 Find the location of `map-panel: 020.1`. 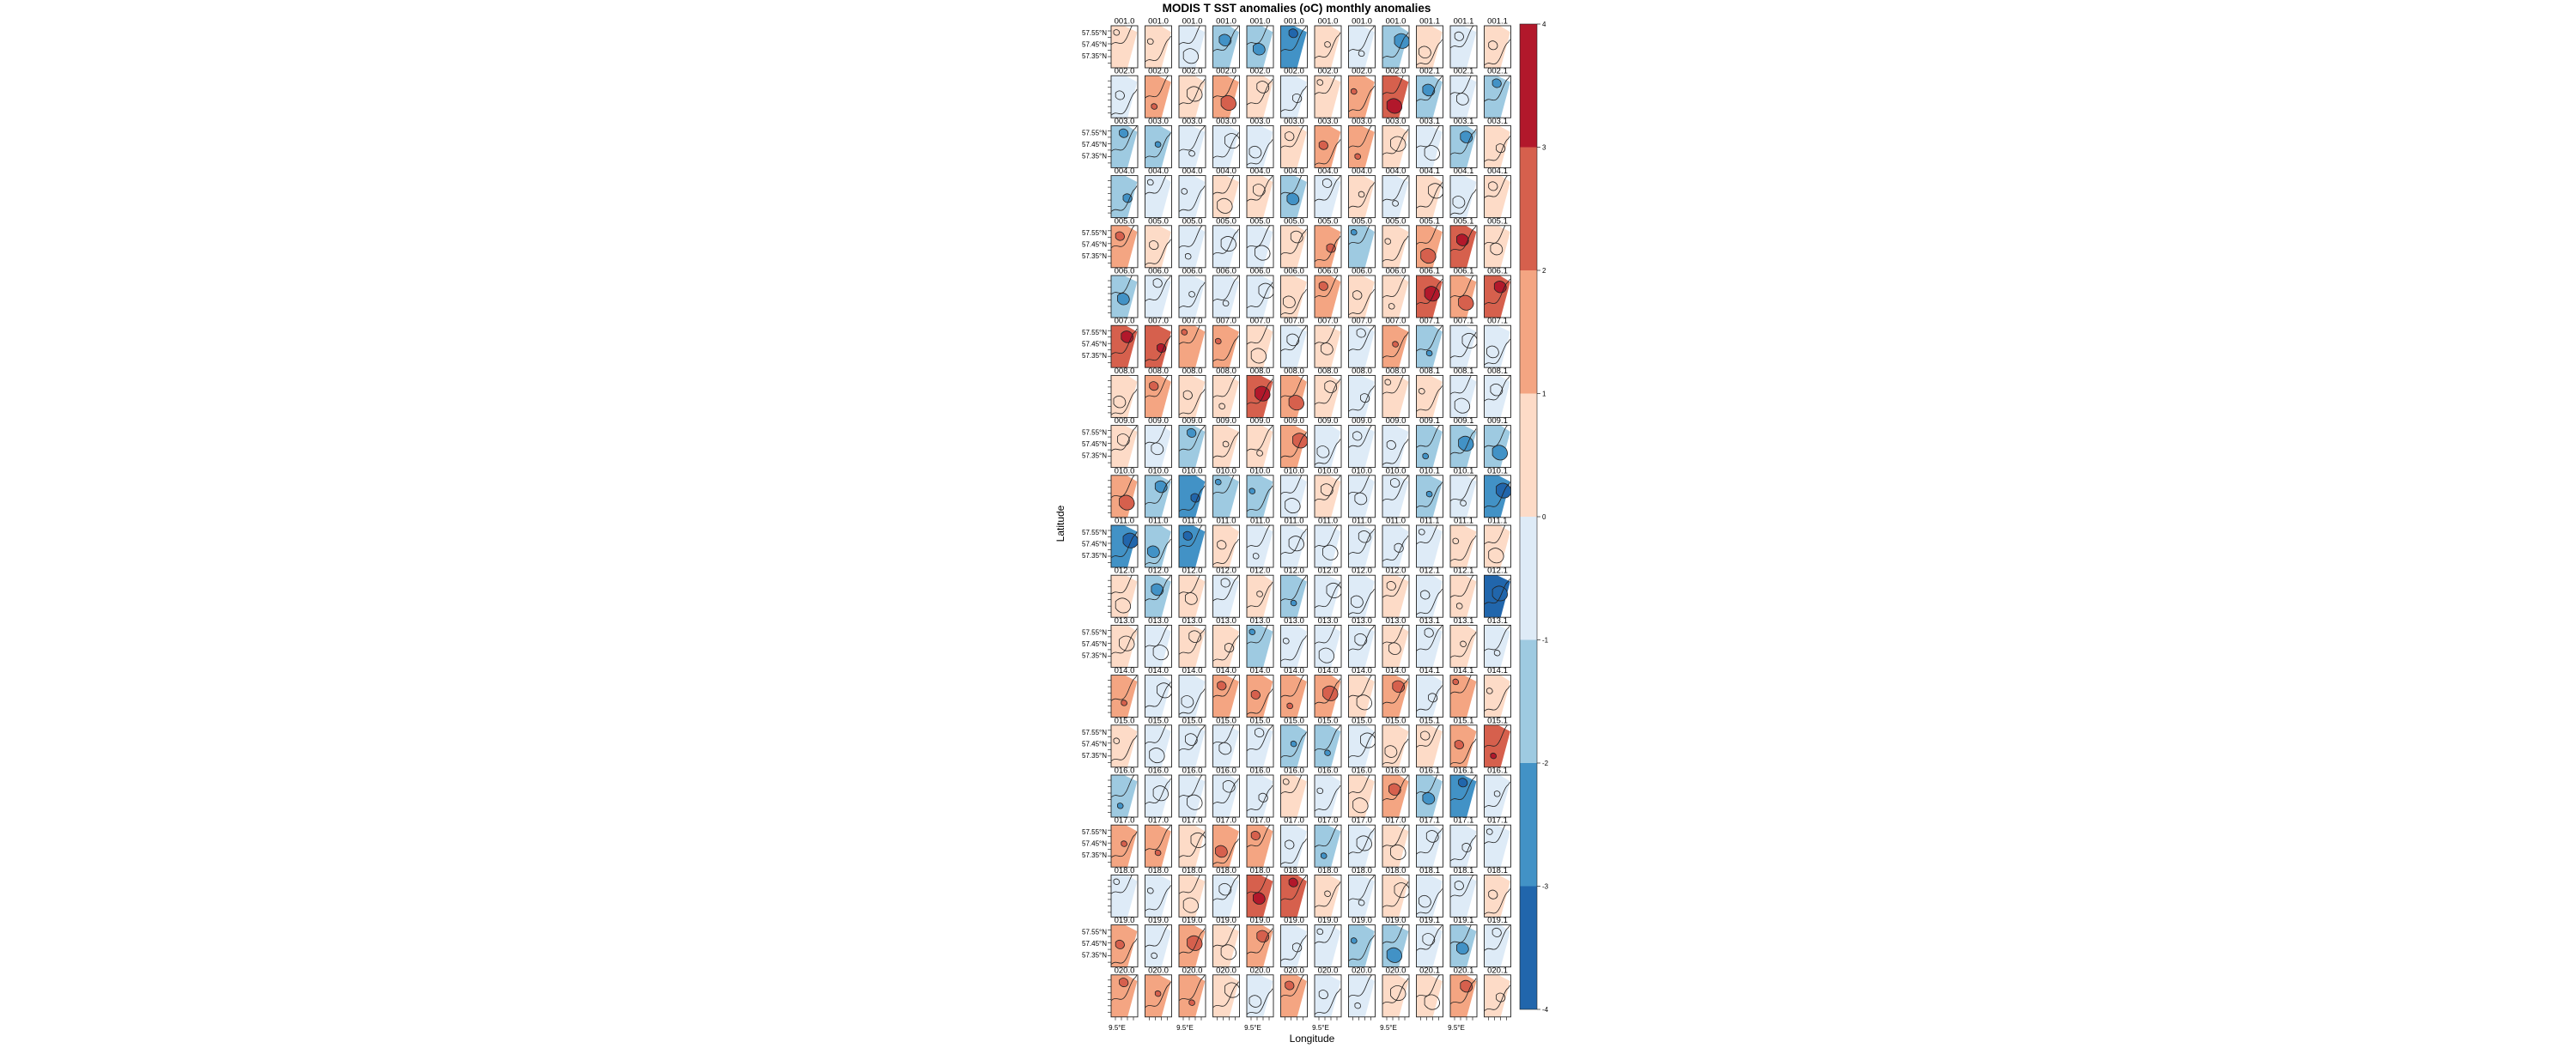

map-panel: 020.1 is located at coordinates (1429, 993).